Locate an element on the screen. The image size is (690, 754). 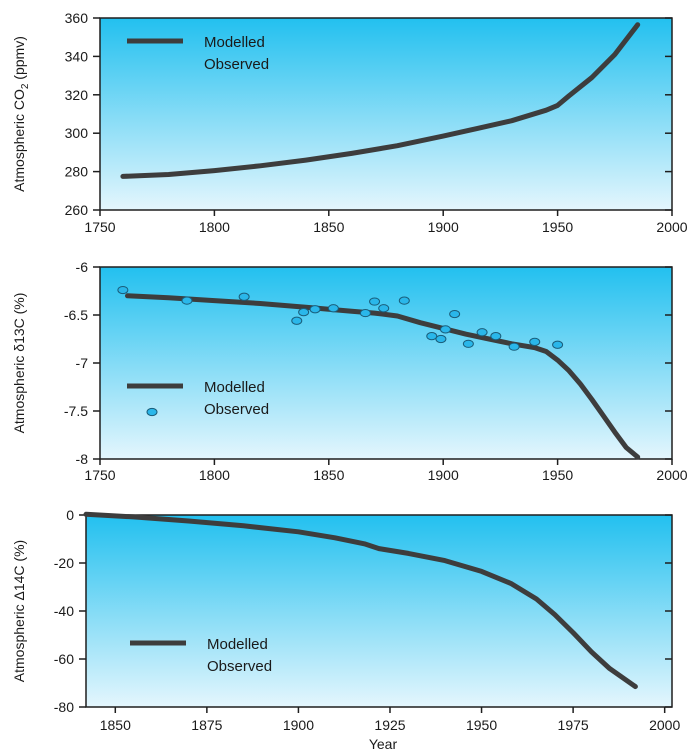
legend-point-marker is located at coordinates (152, 412).